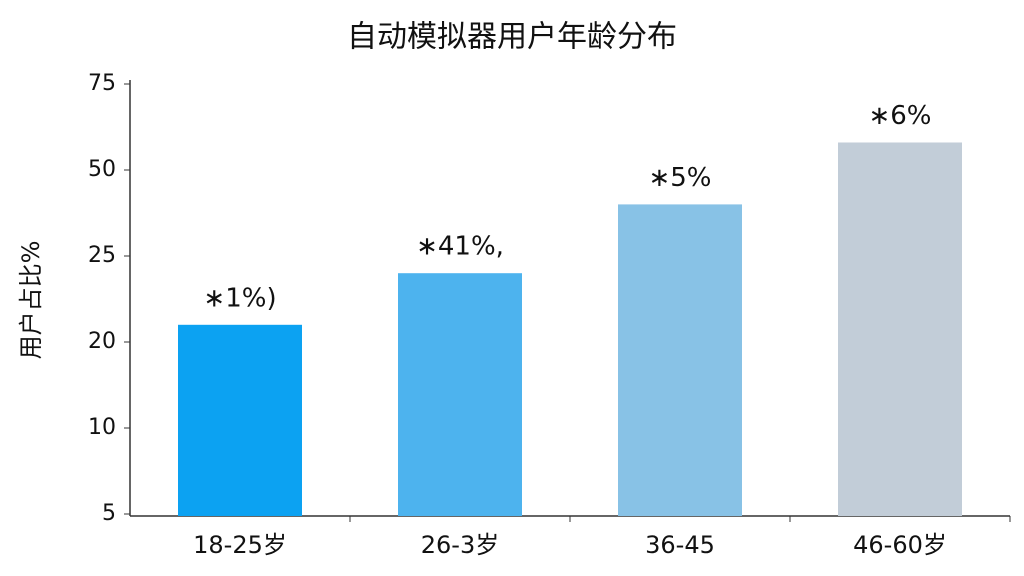 The width and height of the screenshot is (1024, 576). What do you see at coordinates (680, 545) in the screenshot?
I see `x-tick-label: 36-45` at bounding box center [680, 545].